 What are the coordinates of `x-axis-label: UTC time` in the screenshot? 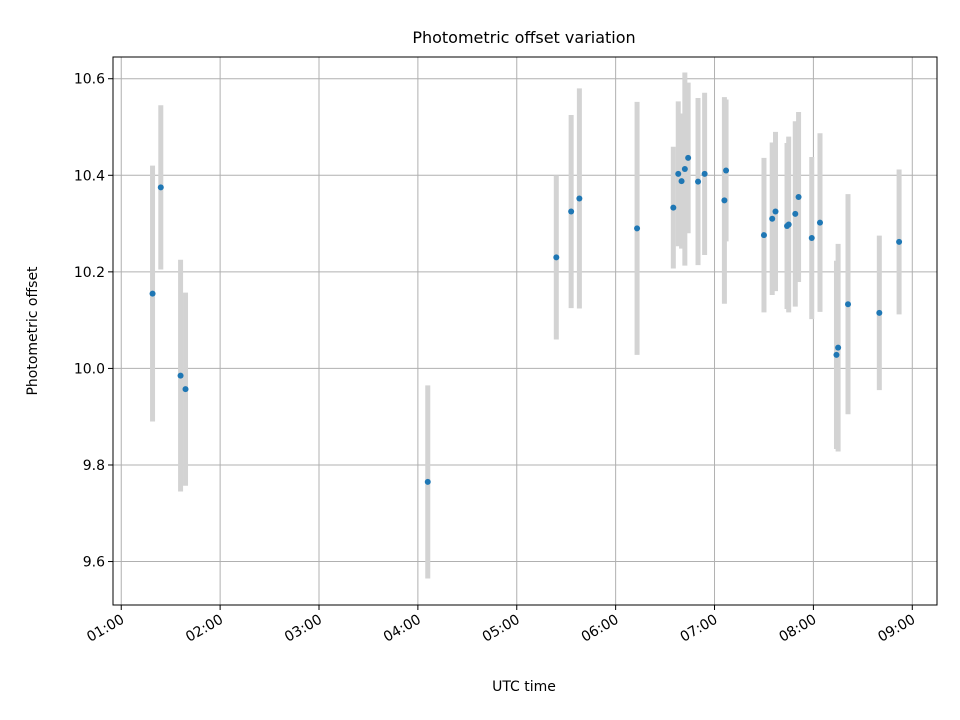 It's located at (524, 687).